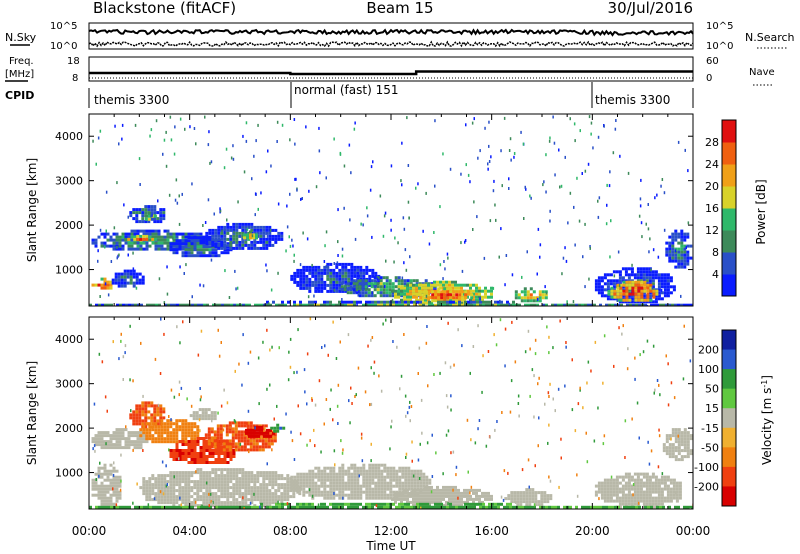  I want to click on velocity-colorbar-tick-0: 200, so click(708, 350).